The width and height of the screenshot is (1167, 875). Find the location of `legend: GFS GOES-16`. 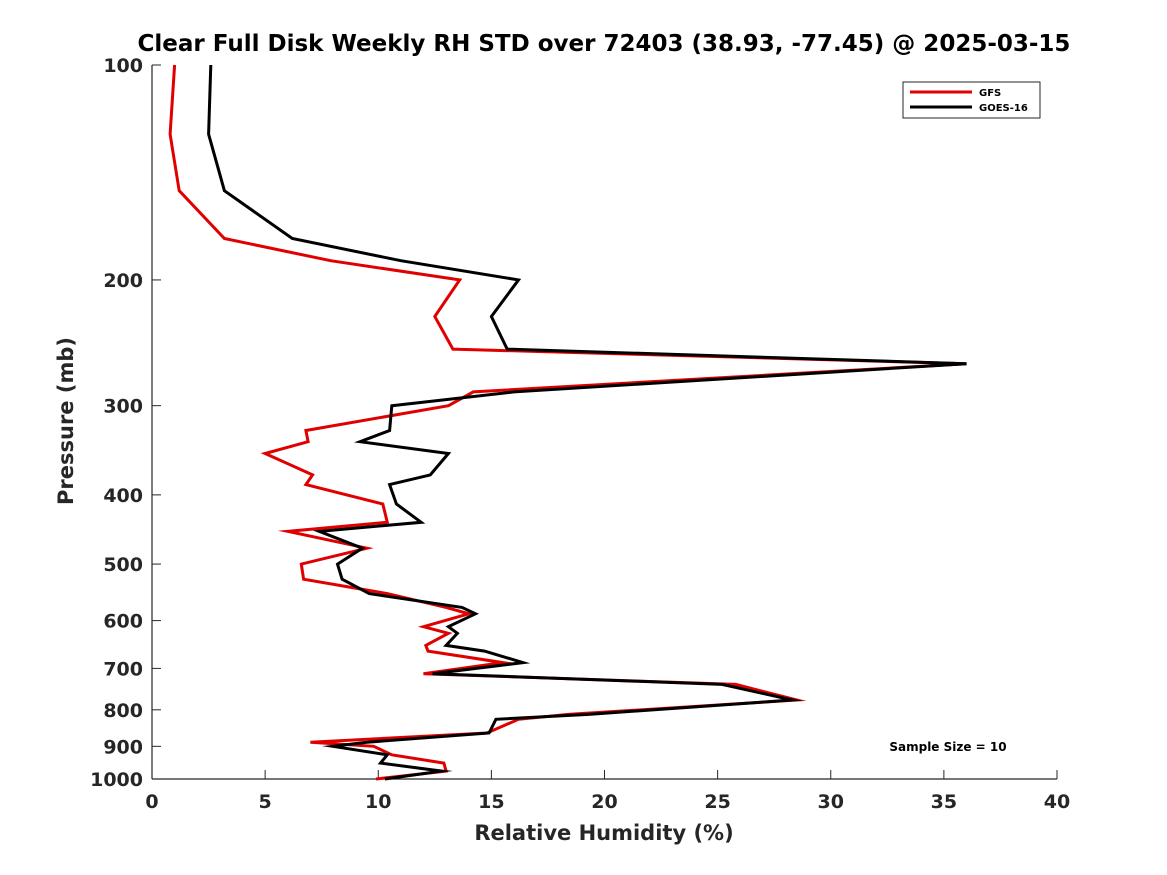

legend: GFS GOES-16 is located at coordinates (971, 100).